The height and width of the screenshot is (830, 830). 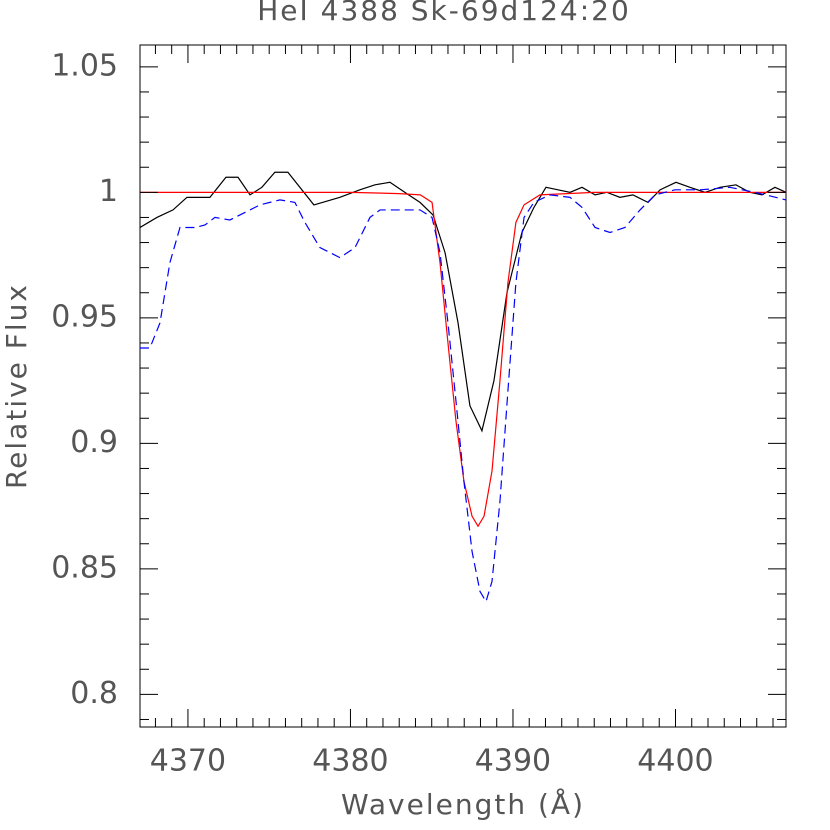 I want to click on x-axis-label: Wavelength (Å), so click(x=463, y=804).